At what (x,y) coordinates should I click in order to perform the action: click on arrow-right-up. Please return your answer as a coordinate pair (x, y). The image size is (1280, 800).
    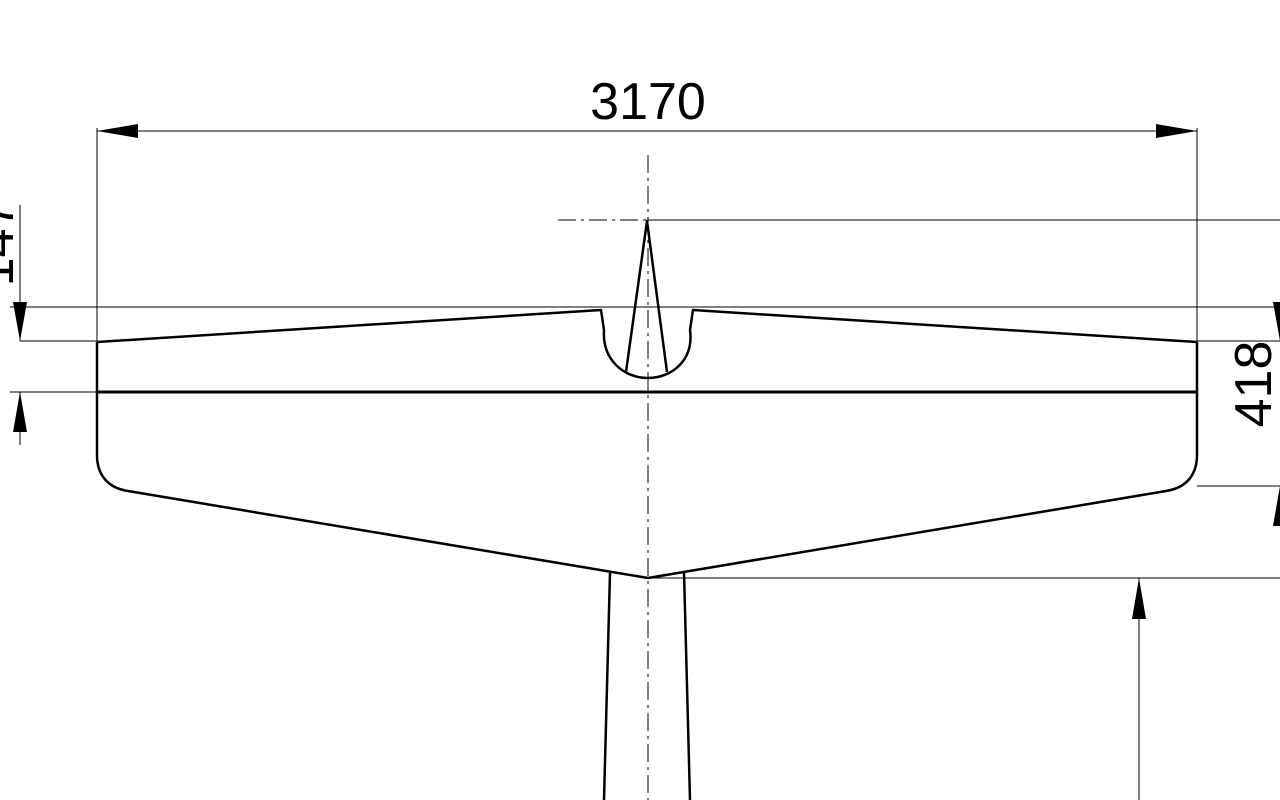
    Looking at the image, I should click on (1276, 506).